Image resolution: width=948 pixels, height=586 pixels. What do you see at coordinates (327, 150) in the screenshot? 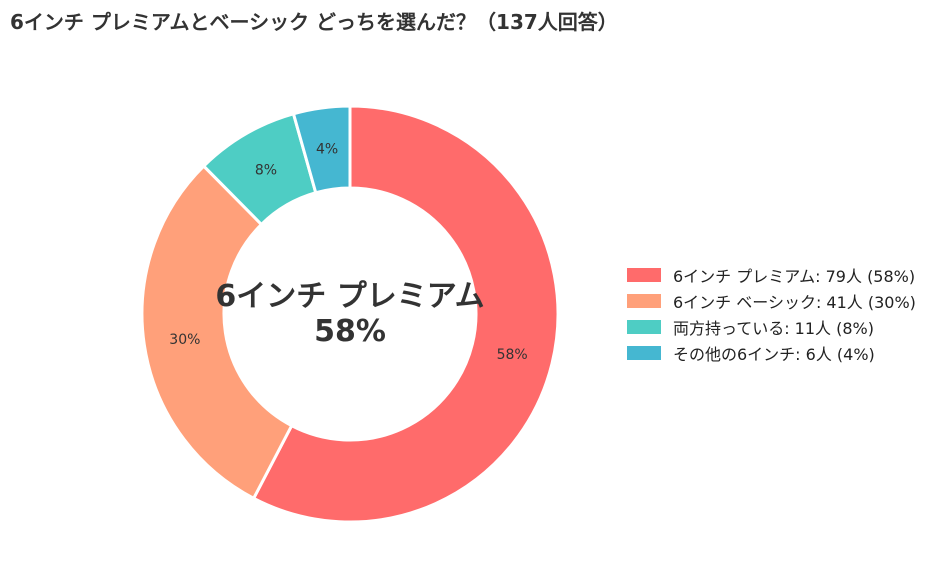
I see `slice-percent-label-3: 4%` at bounding box center [327, 150].